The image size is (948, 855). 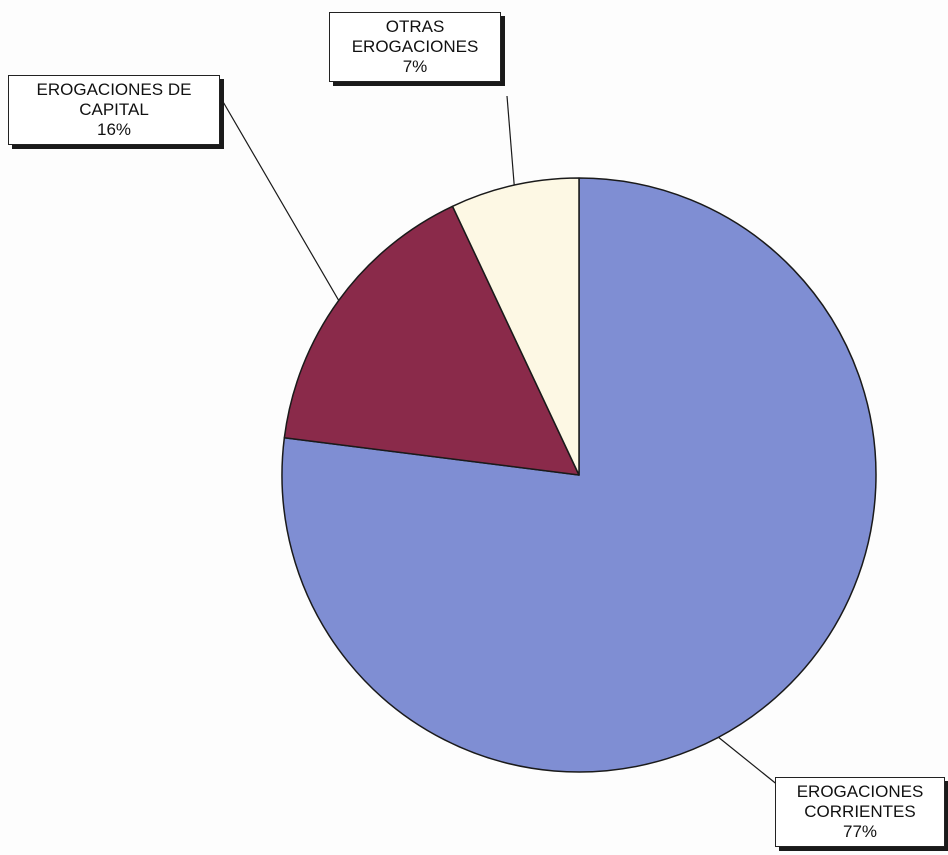 I want to click on callout-label-line-1: OTRAS, so click(x=415, y=26).